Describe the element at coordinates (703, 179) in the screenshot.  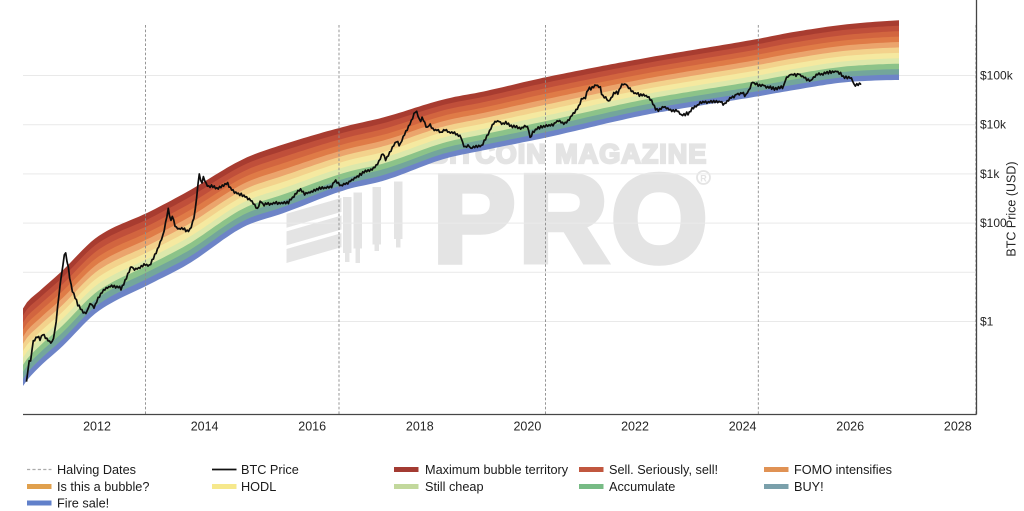
I see `svg-text: R` at that location.